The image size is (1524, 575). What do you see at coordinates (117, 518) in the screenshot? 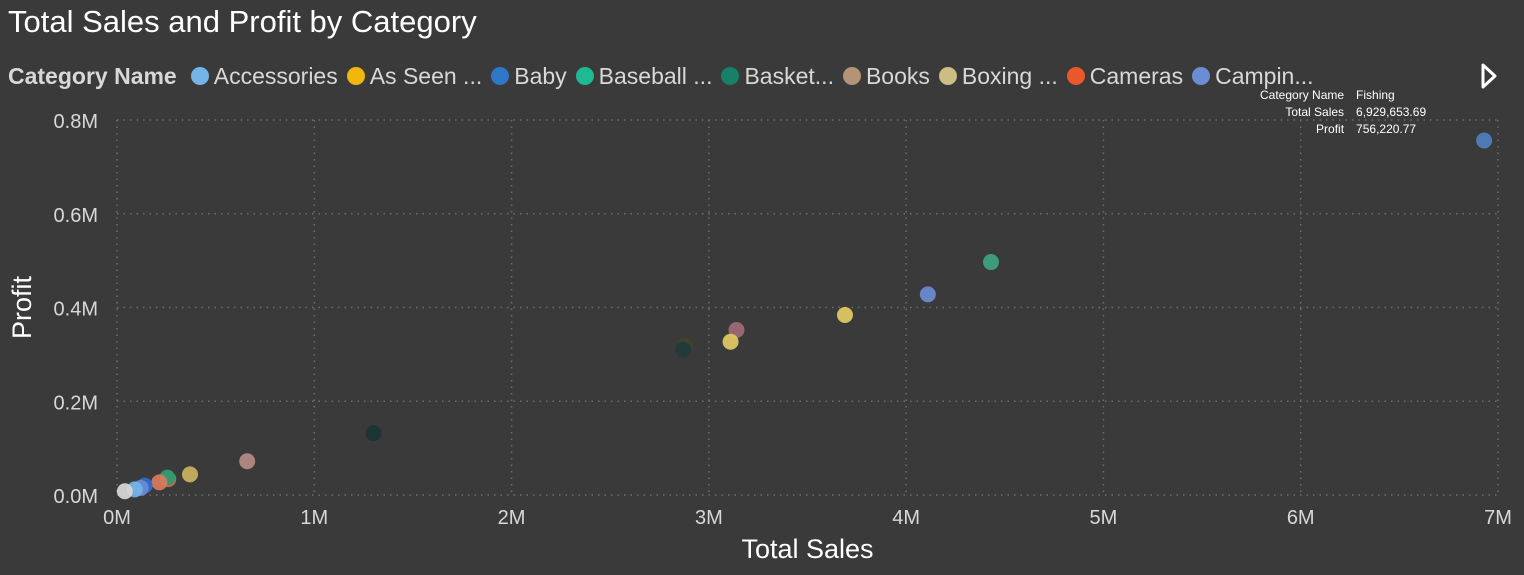
I see `x-tick-label: 0M` at bounding box center [117, 518].